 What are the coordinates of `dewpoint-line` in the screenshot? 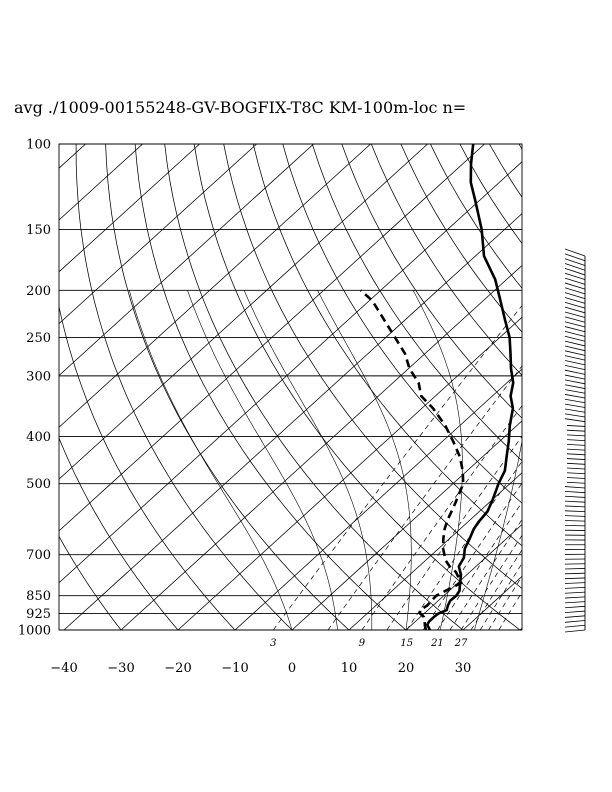 It's located at (412, 459).